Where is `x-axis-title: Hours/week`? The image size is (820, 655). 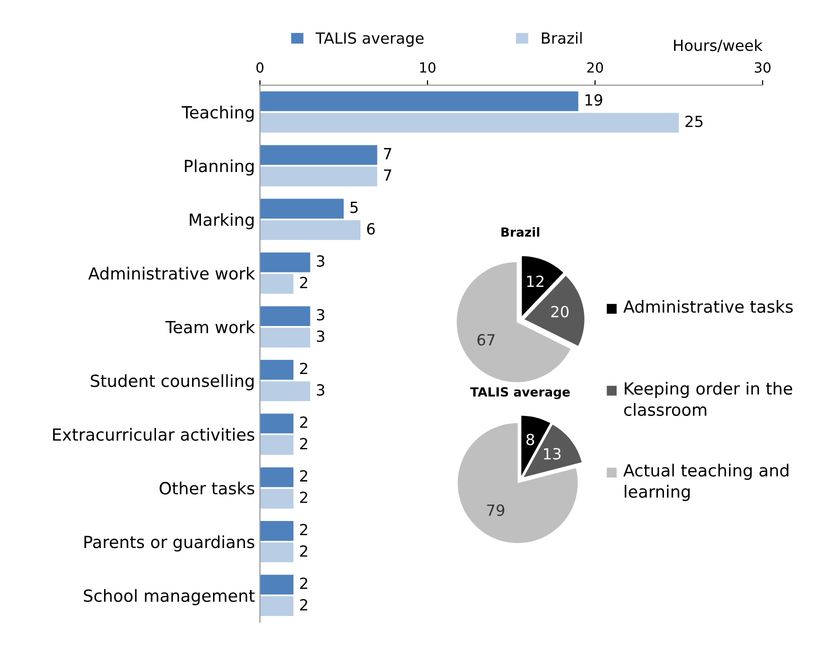 x-axis-title: Hours/week is located at coordinates (718, 45).